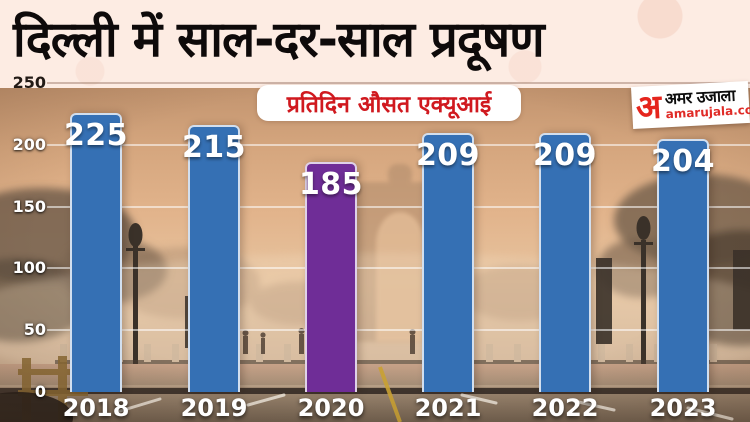 Image resolution: width=750 pixels, height=422 pixels. I want to click on bar-2018: 225, so click(96, 252).